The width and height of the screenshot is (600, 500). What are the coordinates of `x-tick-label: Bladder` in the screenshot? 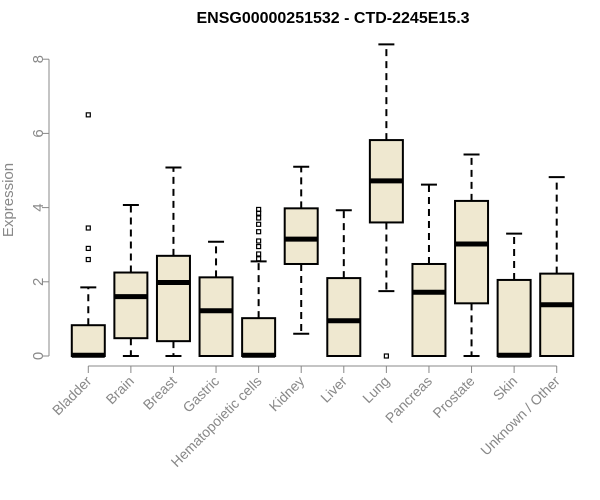 It's located at (72, 396).